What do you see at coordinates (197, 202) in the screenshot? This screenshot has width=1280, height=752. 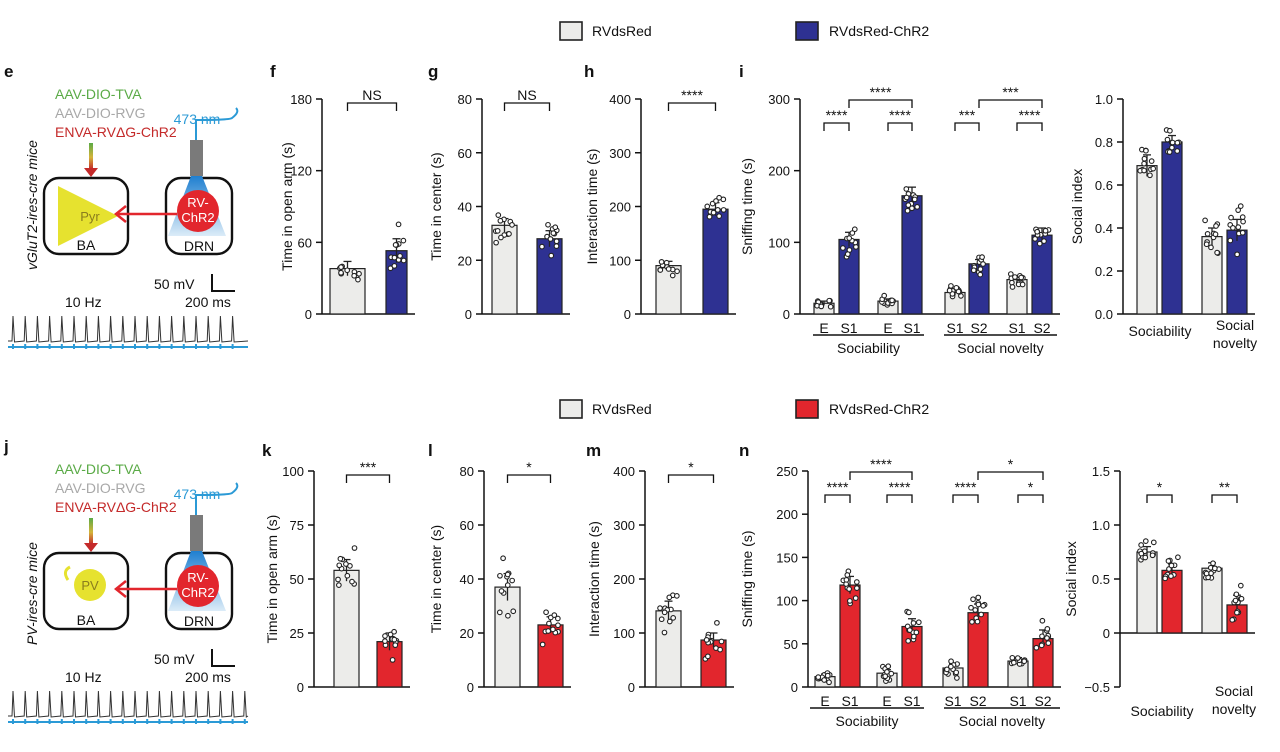 I see `top-cell-b-label: RV-` at bounding box center [197, 202].